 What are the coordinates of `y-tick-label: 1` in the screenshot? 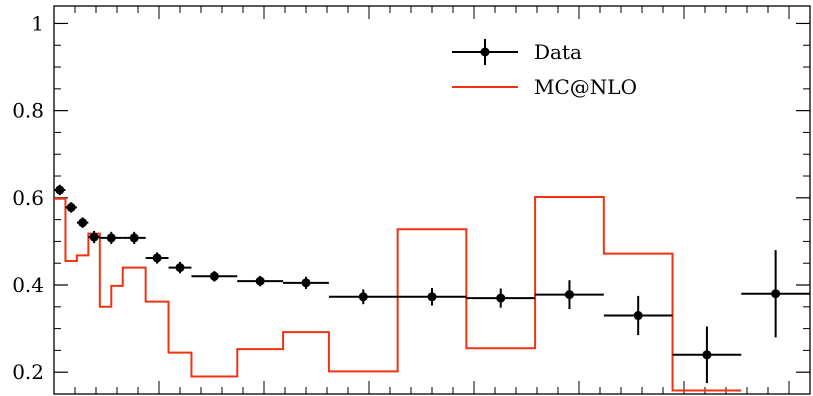 It's located at (37, 23).